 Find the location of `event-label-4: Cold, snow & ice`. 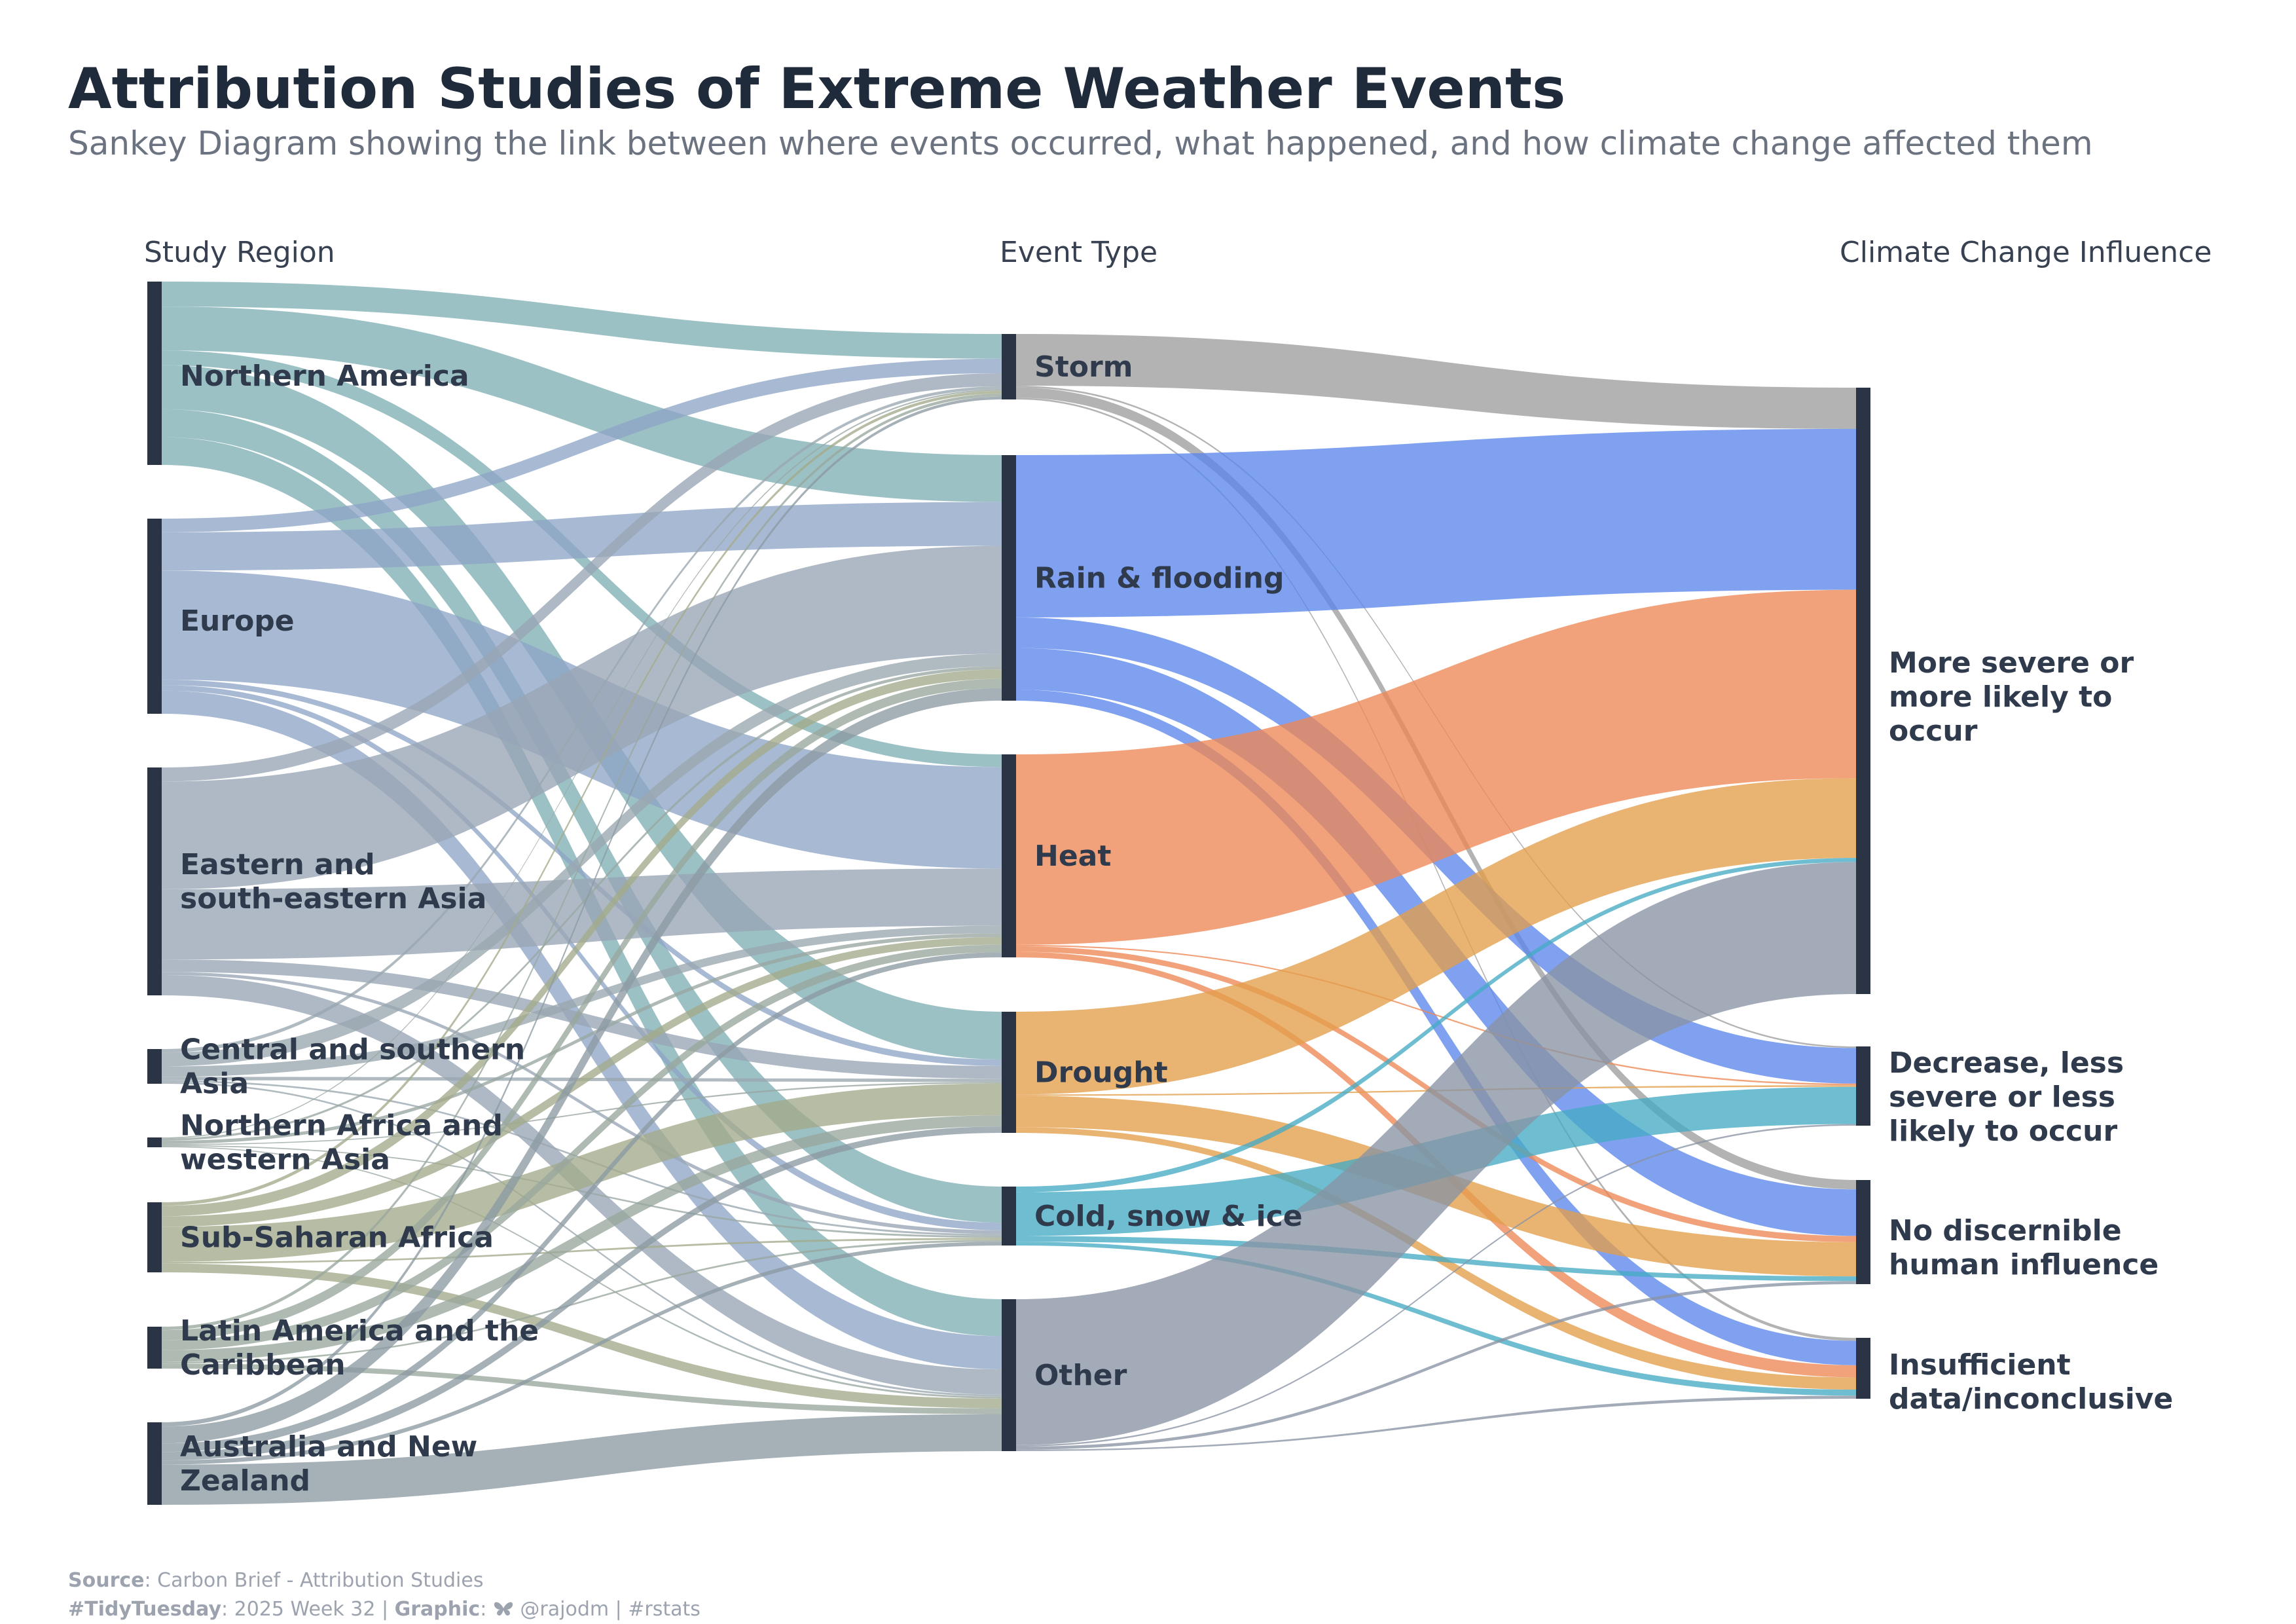

event-label-4: Cold, snow & ice is located at coordinates (1168, 1216).